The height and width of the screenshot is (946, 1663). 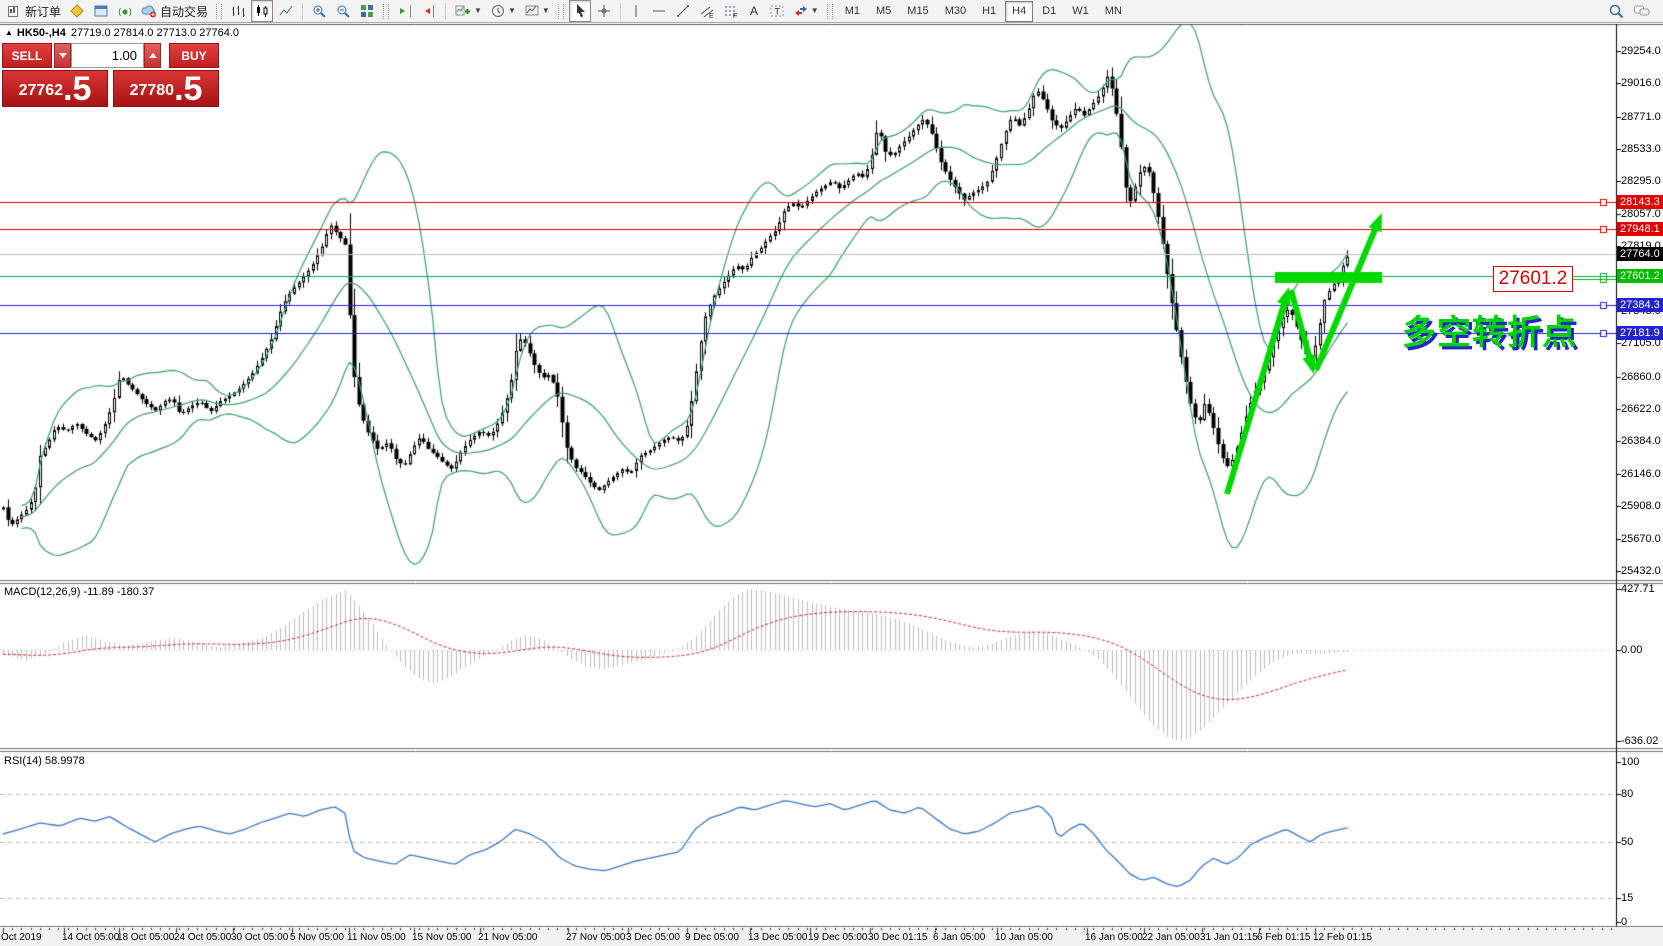 What do you see at coordinates (1533, 279) in the screenshot?
I see `price-flag-label: 27601.2` at bounding box center [1533, 279].